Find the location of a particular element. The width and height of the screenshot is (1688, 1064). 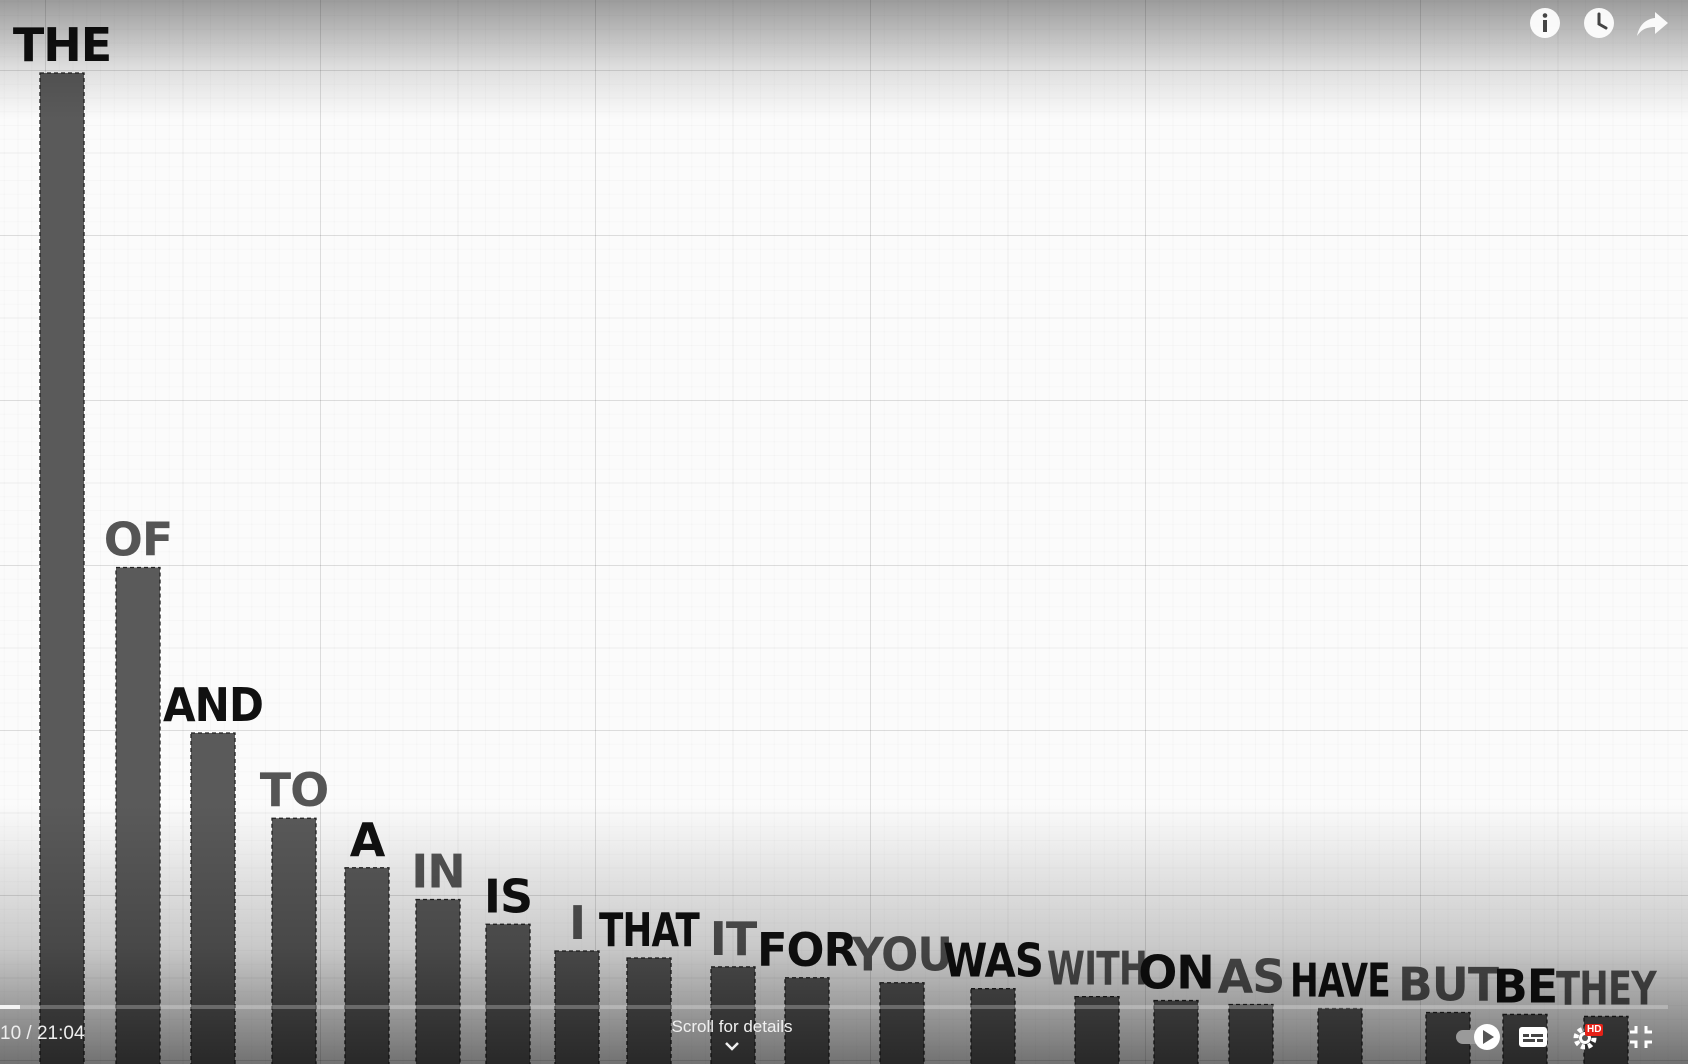

bar-is is located at coordinates (508, 993).